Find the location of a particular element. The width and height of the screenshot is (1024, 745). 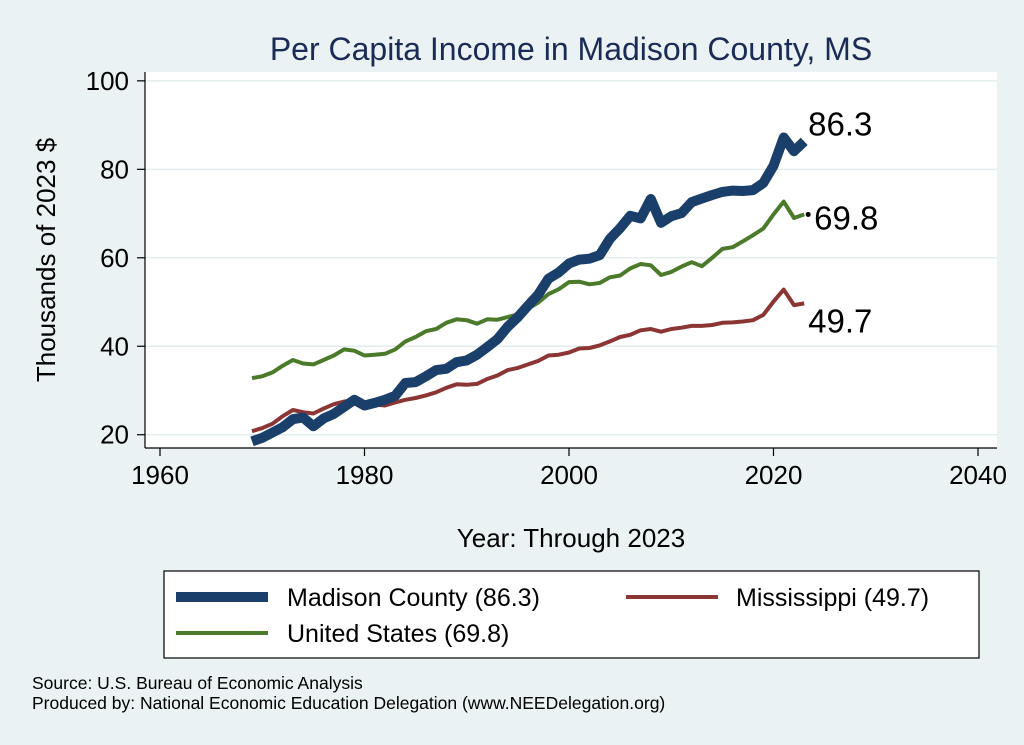

y-tick-label-20: 20 is located at coordinates (114, 435).